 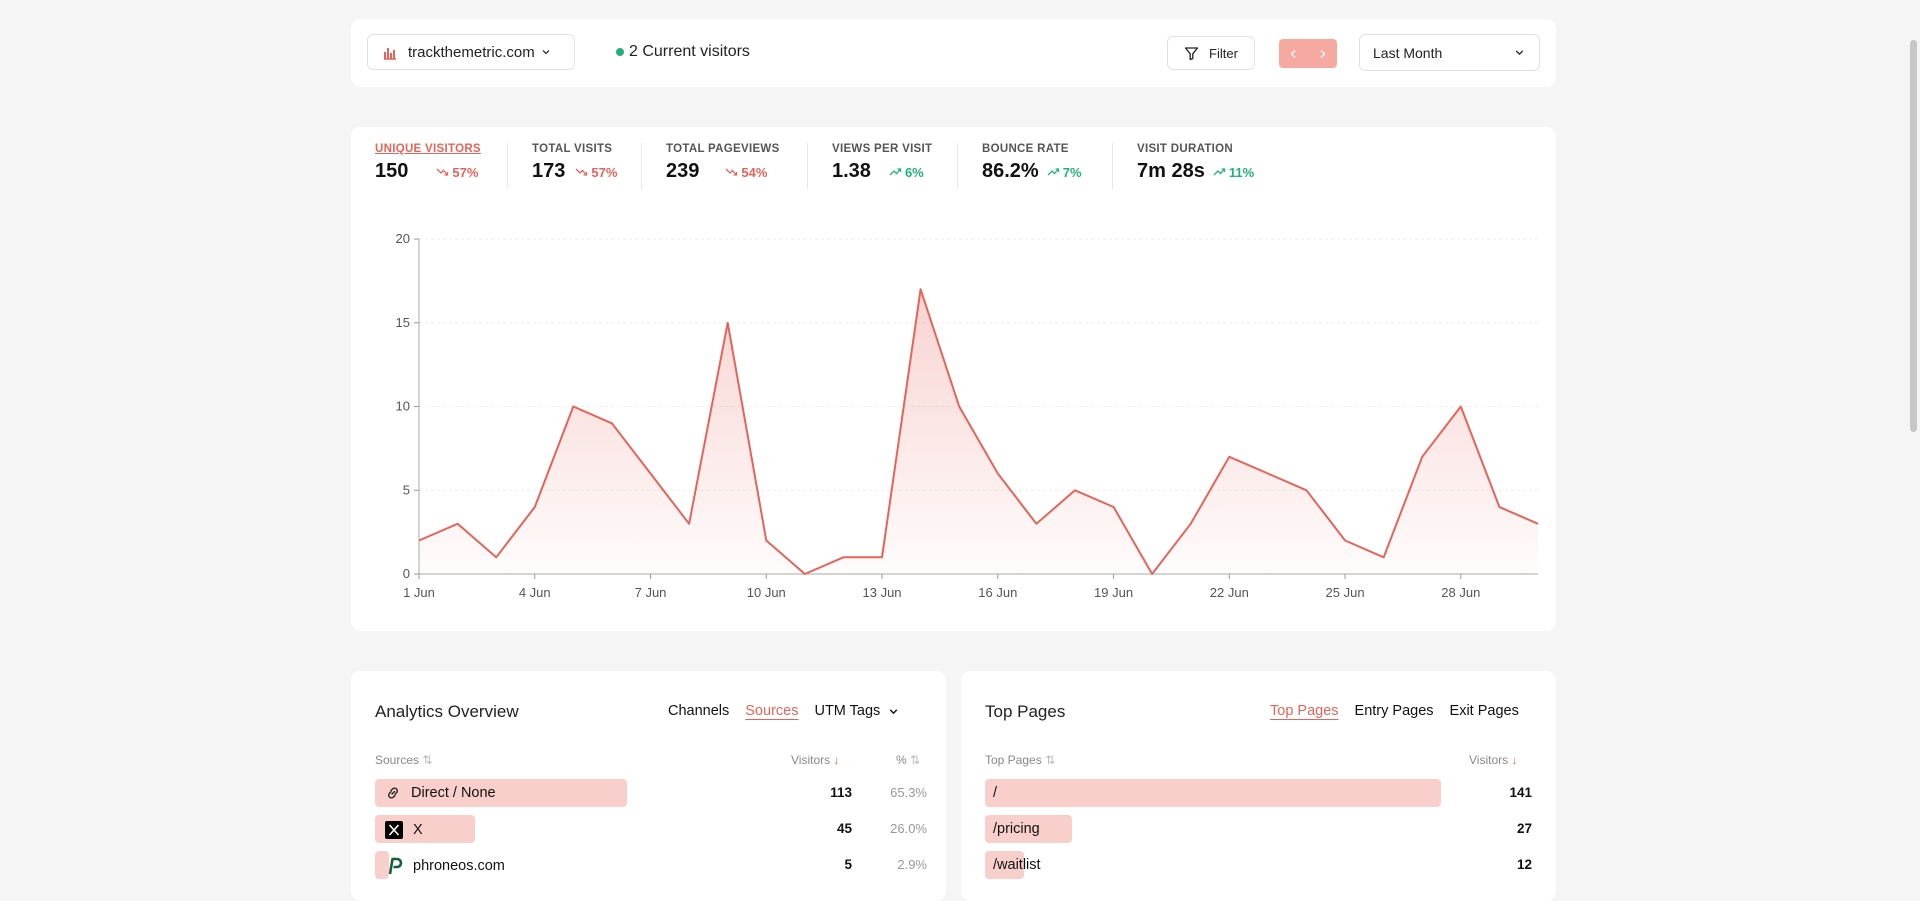 What do you see at coordinates (1025, 711) in the screenshot?
I see `panel-title: Top Pages` at bounding box center [1025, 711].